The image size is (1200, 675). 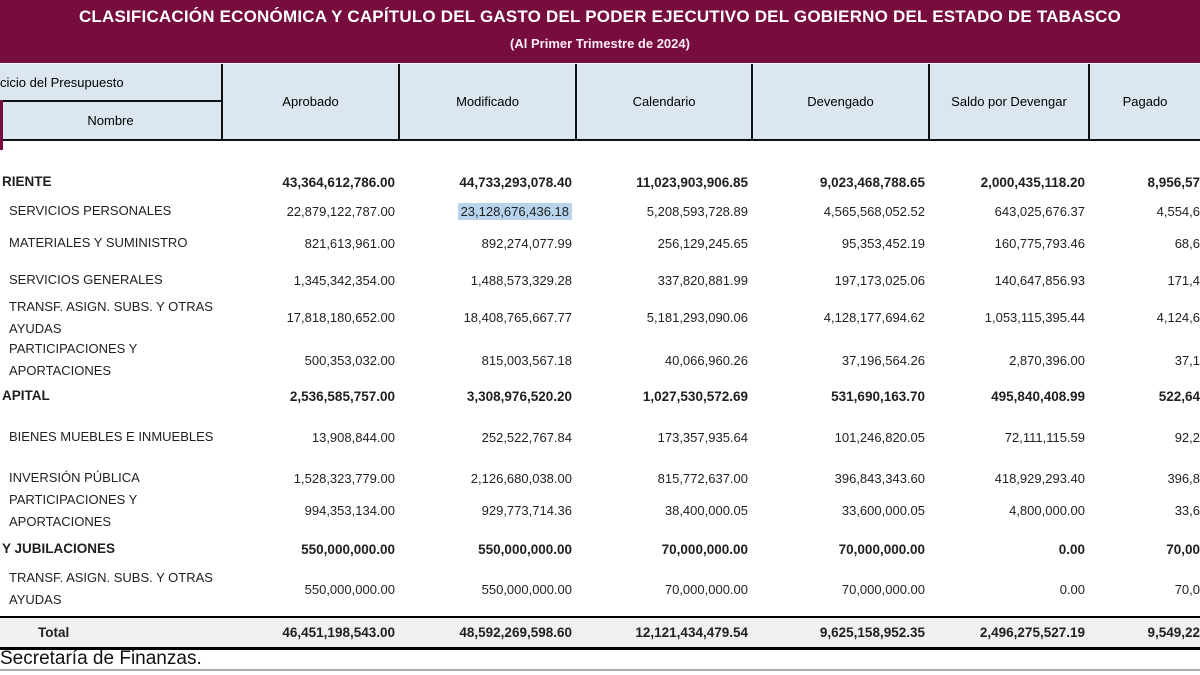 What do you see at coordinates (1032, 632) in the screenshot?
I see `total-saldo: 2,496,275,527.19` at bounding box center [1032, 632].